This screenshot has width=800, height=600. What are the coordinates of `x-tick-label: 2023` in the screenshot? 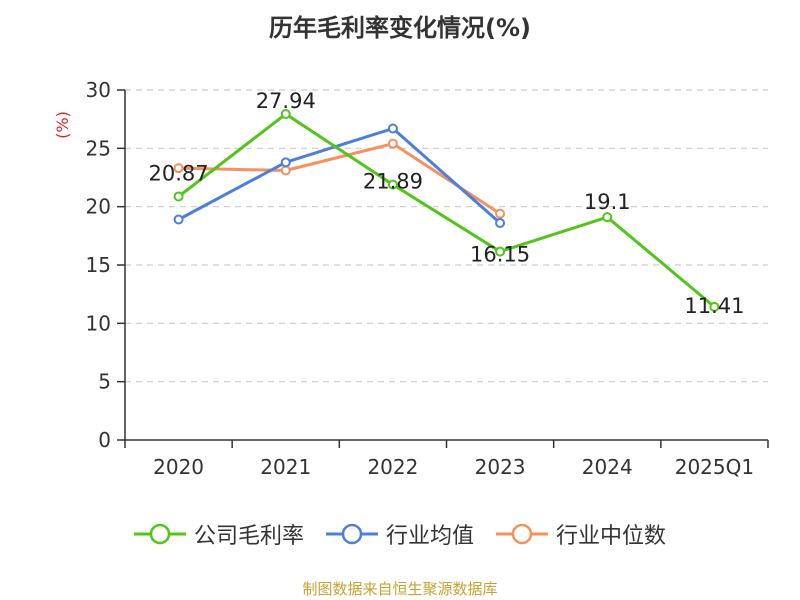 It's located at (500, 467).